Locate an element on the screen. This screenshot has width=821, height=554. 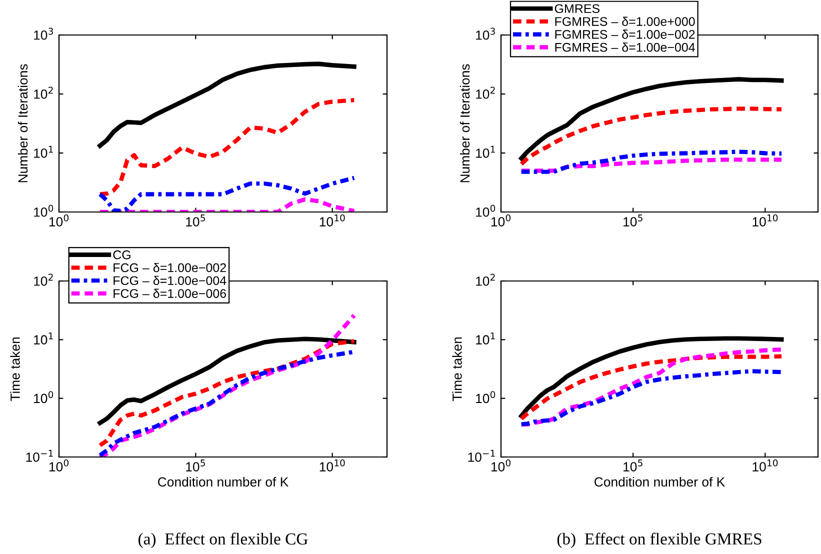
legend-label: FGMRES – δ=1.00e−002 is located at coordinates (625, 34).